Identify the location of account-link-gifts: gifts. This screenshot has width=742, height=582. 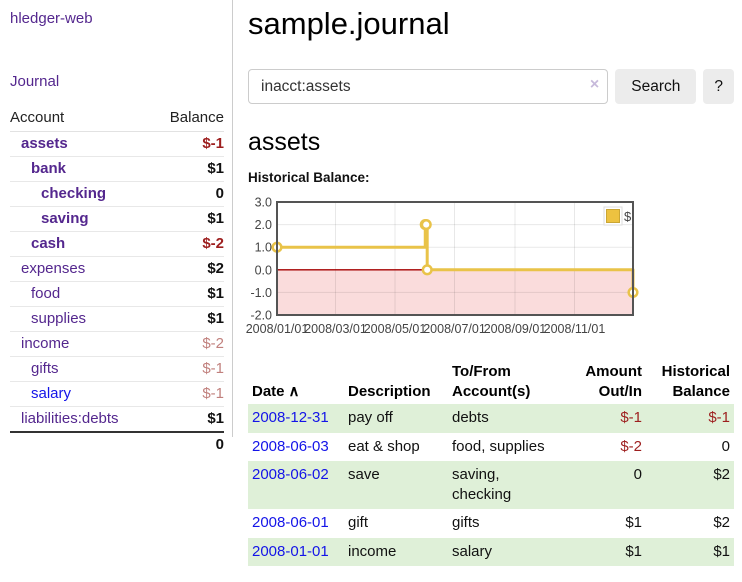
(45, 368).